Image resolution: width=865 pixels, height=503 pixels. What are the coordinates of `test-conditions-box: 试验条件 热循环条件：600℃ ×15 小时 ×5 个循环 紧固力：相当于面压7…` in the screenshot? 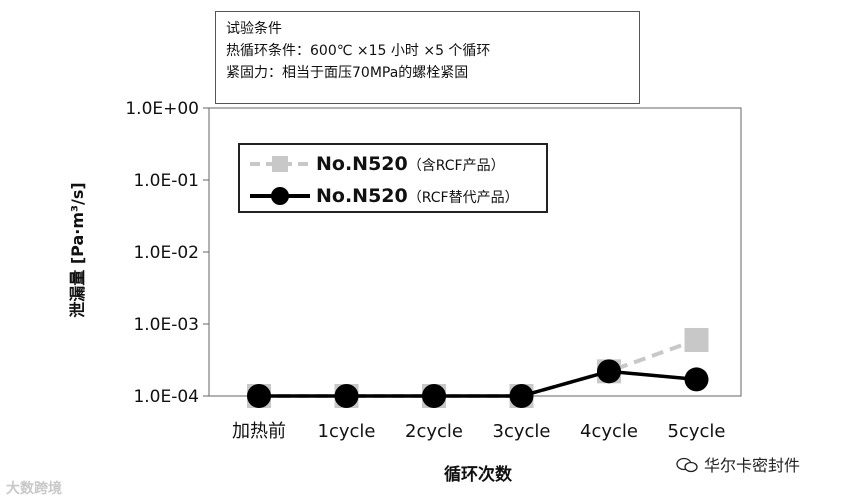 It's located at (427, 57).